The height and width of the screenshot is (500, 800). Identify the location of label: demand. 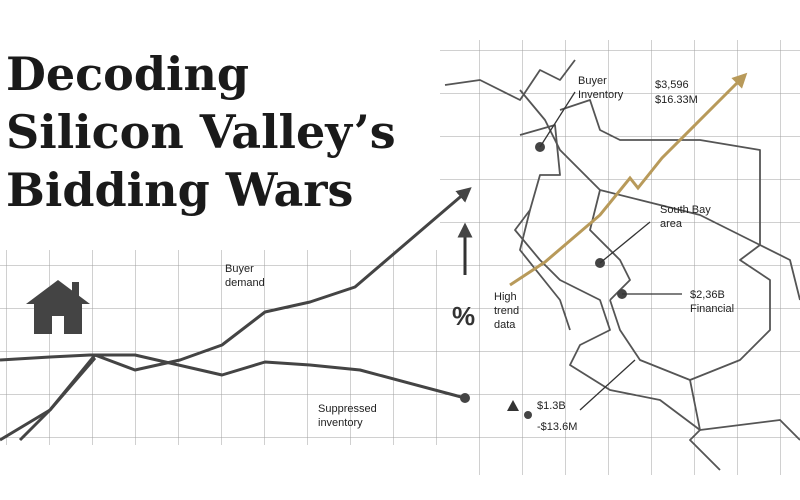
(245, 283).